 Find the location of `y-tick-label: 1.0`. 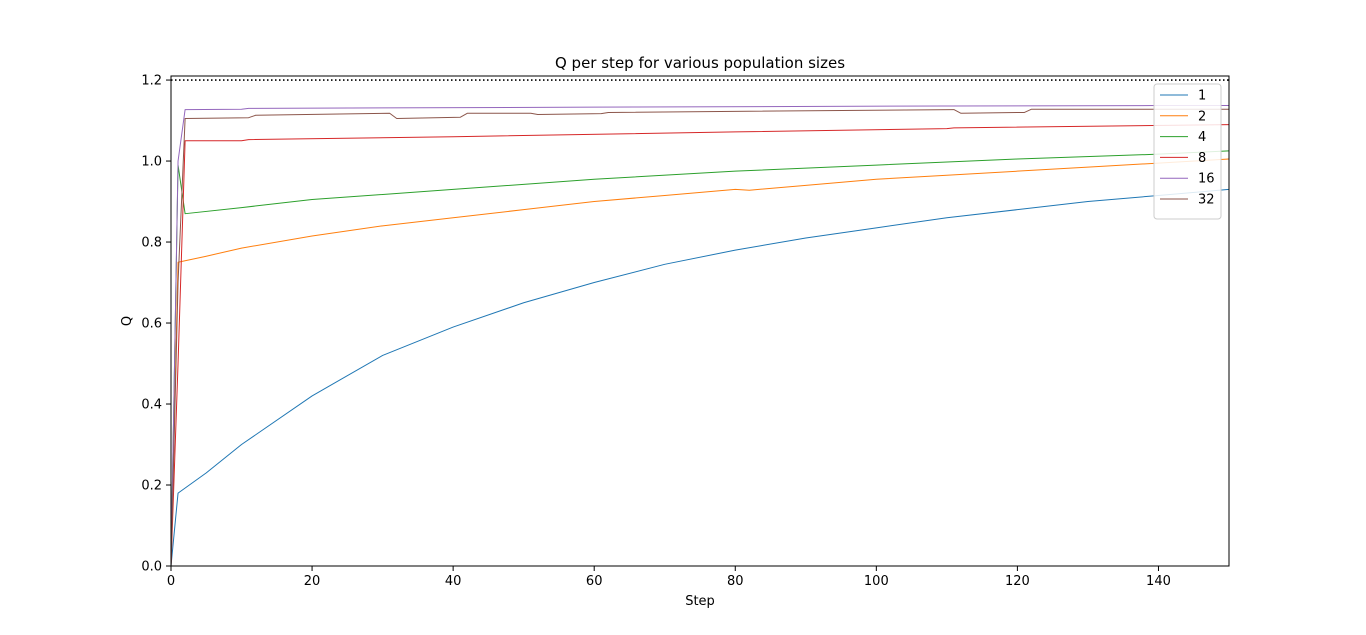

y-tick-label: 1.0 is located at coordinates (151, 162).